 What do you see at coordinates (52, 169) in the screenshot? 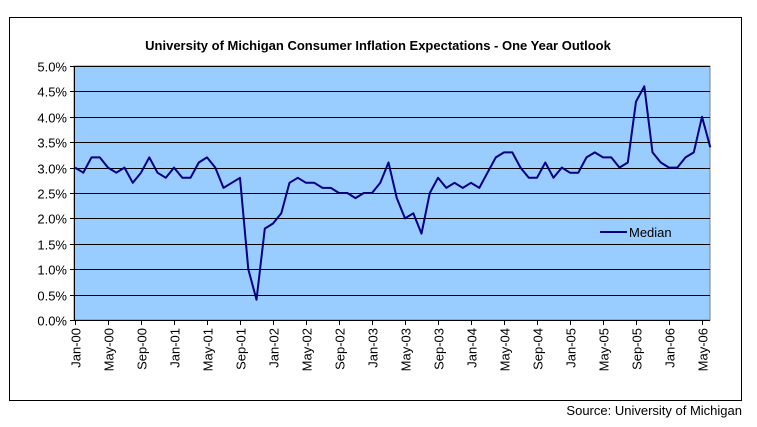
I see `y-tick-label: 3.0%` at bounding box center [52, 169].